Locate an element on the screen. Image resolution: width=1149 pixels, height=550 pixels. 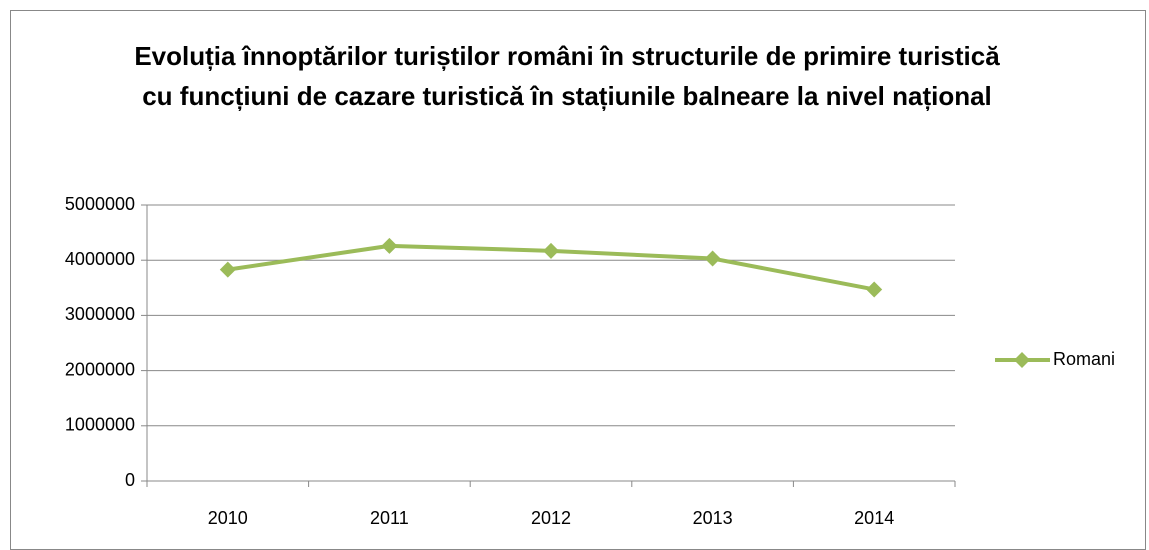
y-tick-label: 2000000 is located at coordinates (100, 369).